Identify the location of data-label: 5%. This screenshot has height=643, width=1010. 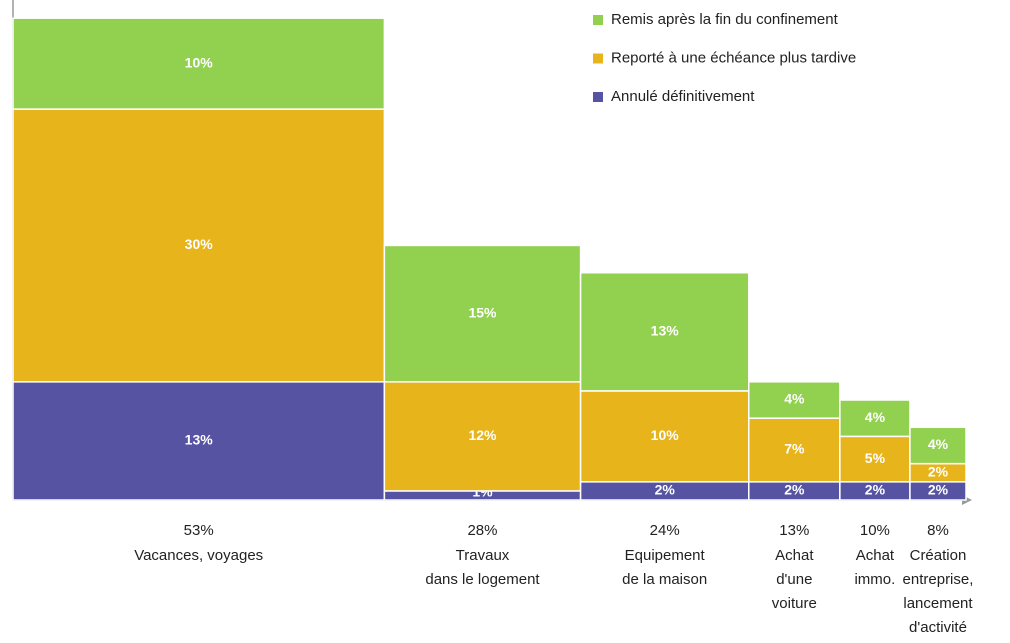
(875, 458).